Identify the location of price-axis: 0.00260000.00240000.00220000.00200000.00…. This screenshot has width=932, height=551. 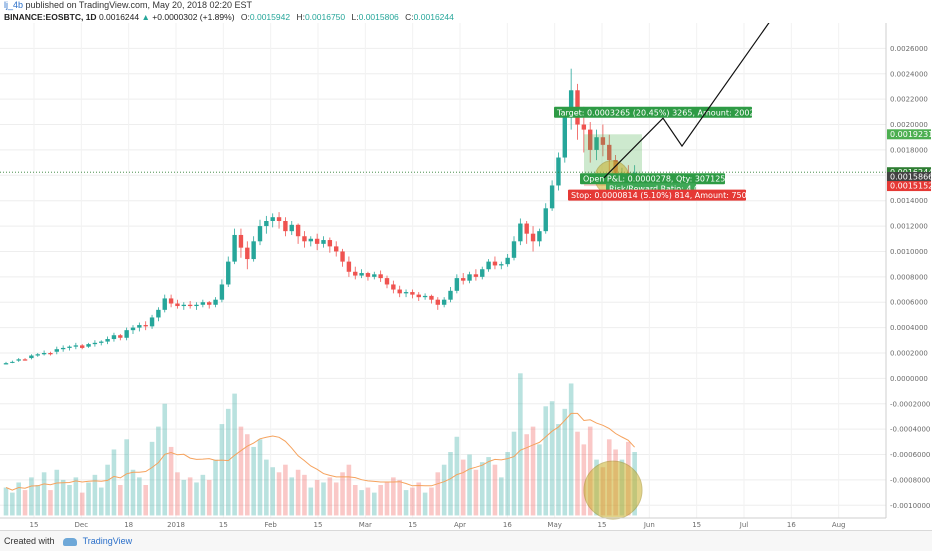
(908, 270).